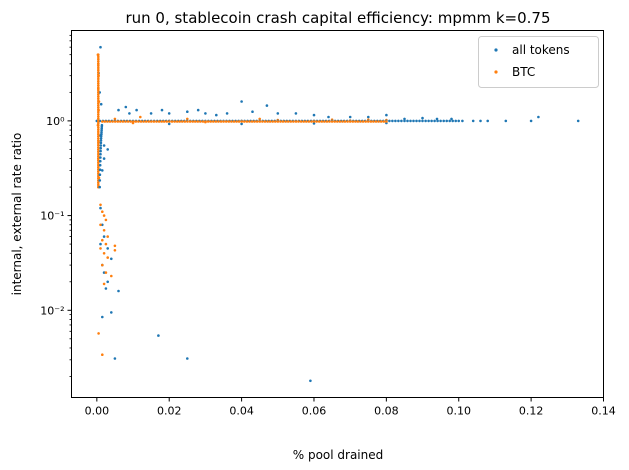  I want to click on legend: all tokens BTC, so click(538, 62).